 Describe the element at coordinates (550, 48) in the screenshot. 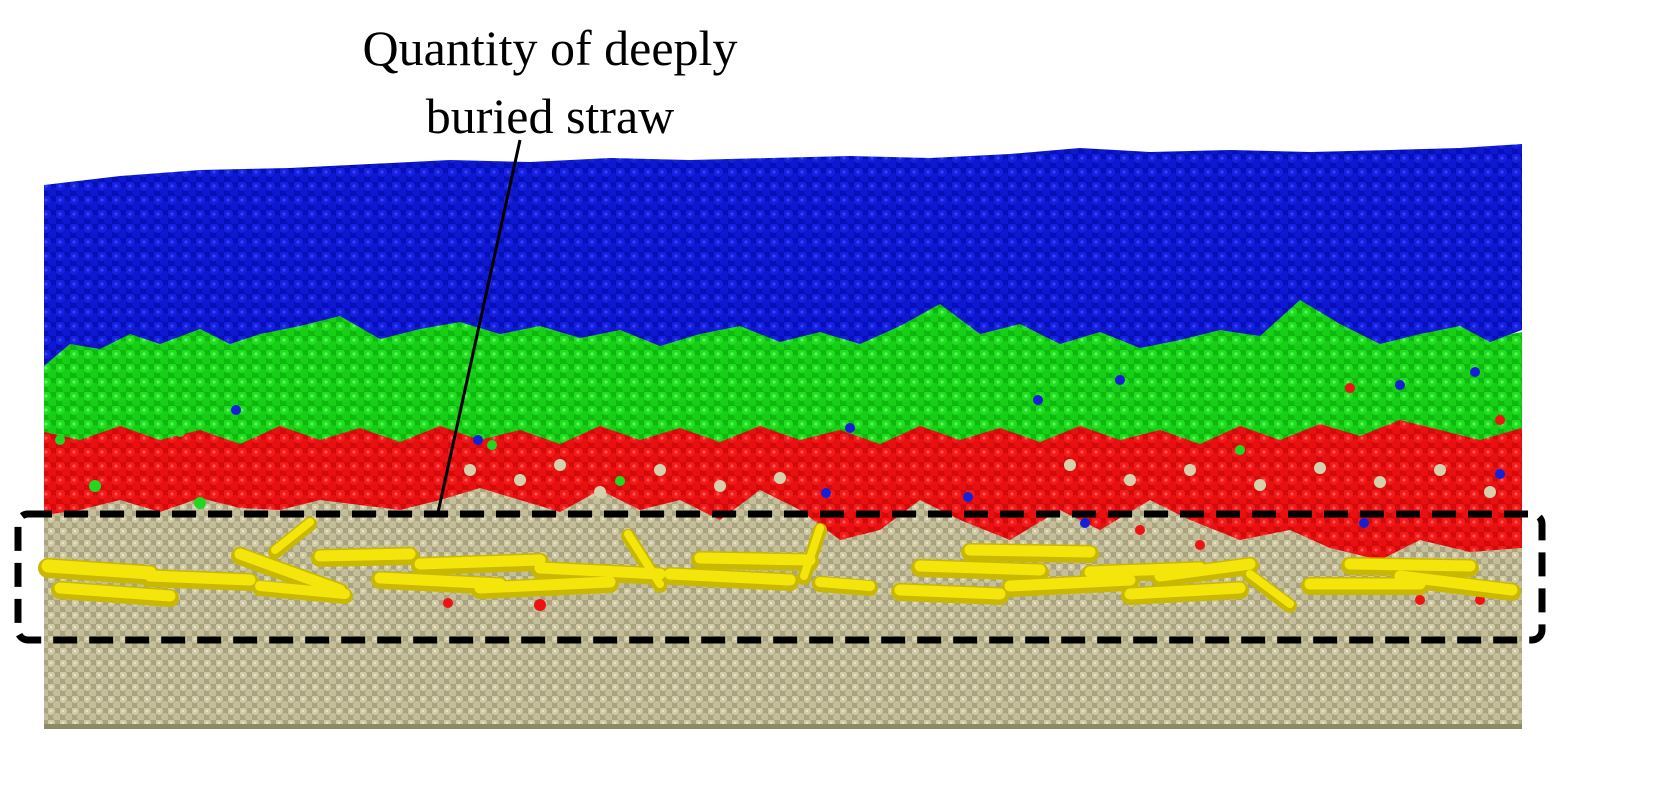

I see `annotation-label-line-1: Quantity of deeply` at that location.